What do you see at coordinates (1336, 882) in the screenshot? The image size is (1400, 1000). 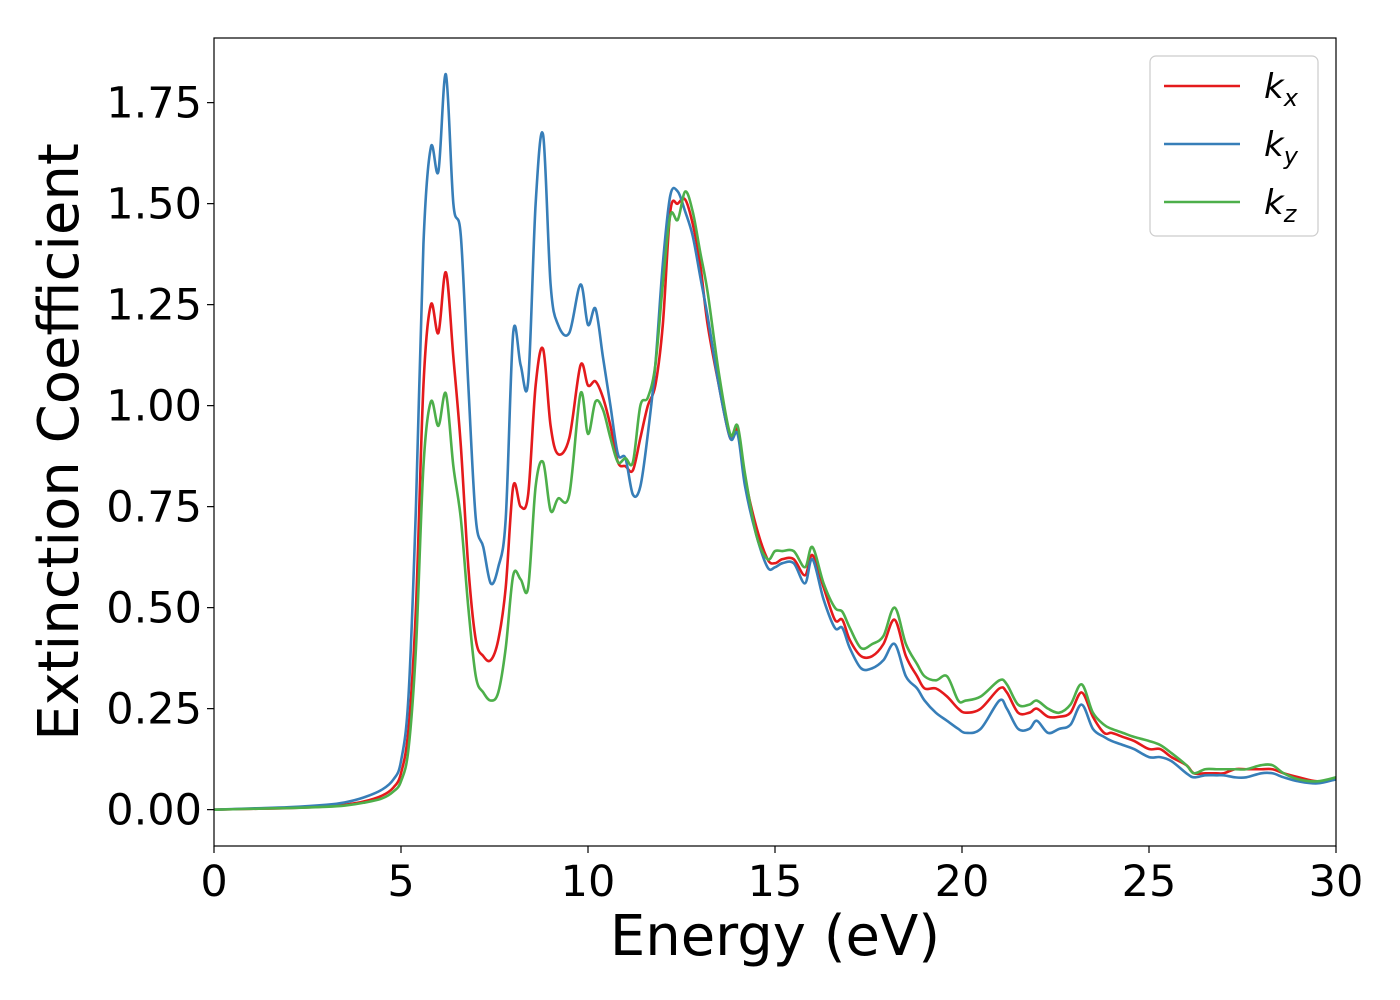 I see `x-tick-label: 30` at bounding box center [1336, 882].